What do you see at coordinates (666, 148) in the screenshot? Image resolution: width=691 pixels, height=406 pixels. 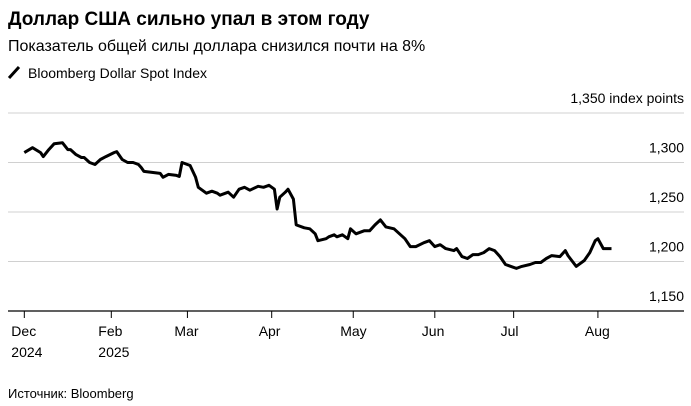 I see `y-tick-label: 1,300` at bounding box center [666, 148].